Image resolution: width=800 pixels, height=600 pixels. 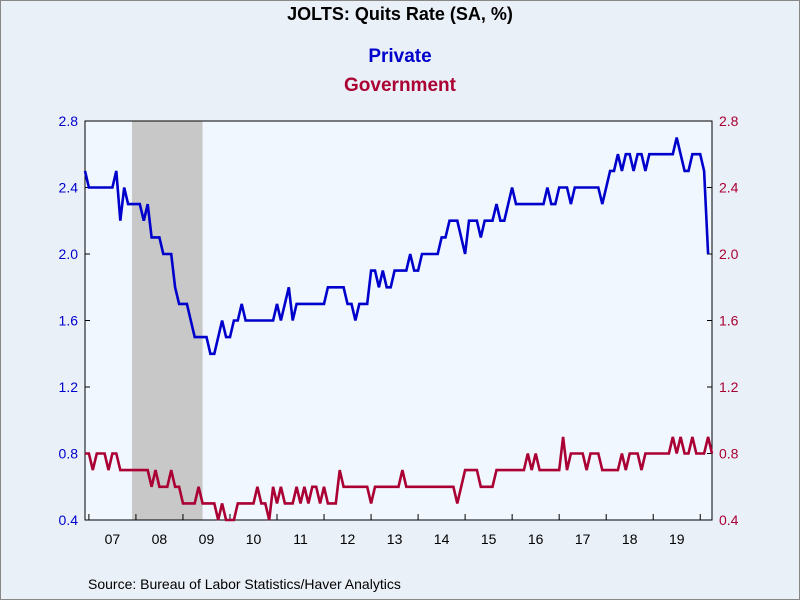 What do you see at coordinates (729, 121) in the screenshot?
I see `y-right-tick-label: 2.8` at bounding box center [729, 121].